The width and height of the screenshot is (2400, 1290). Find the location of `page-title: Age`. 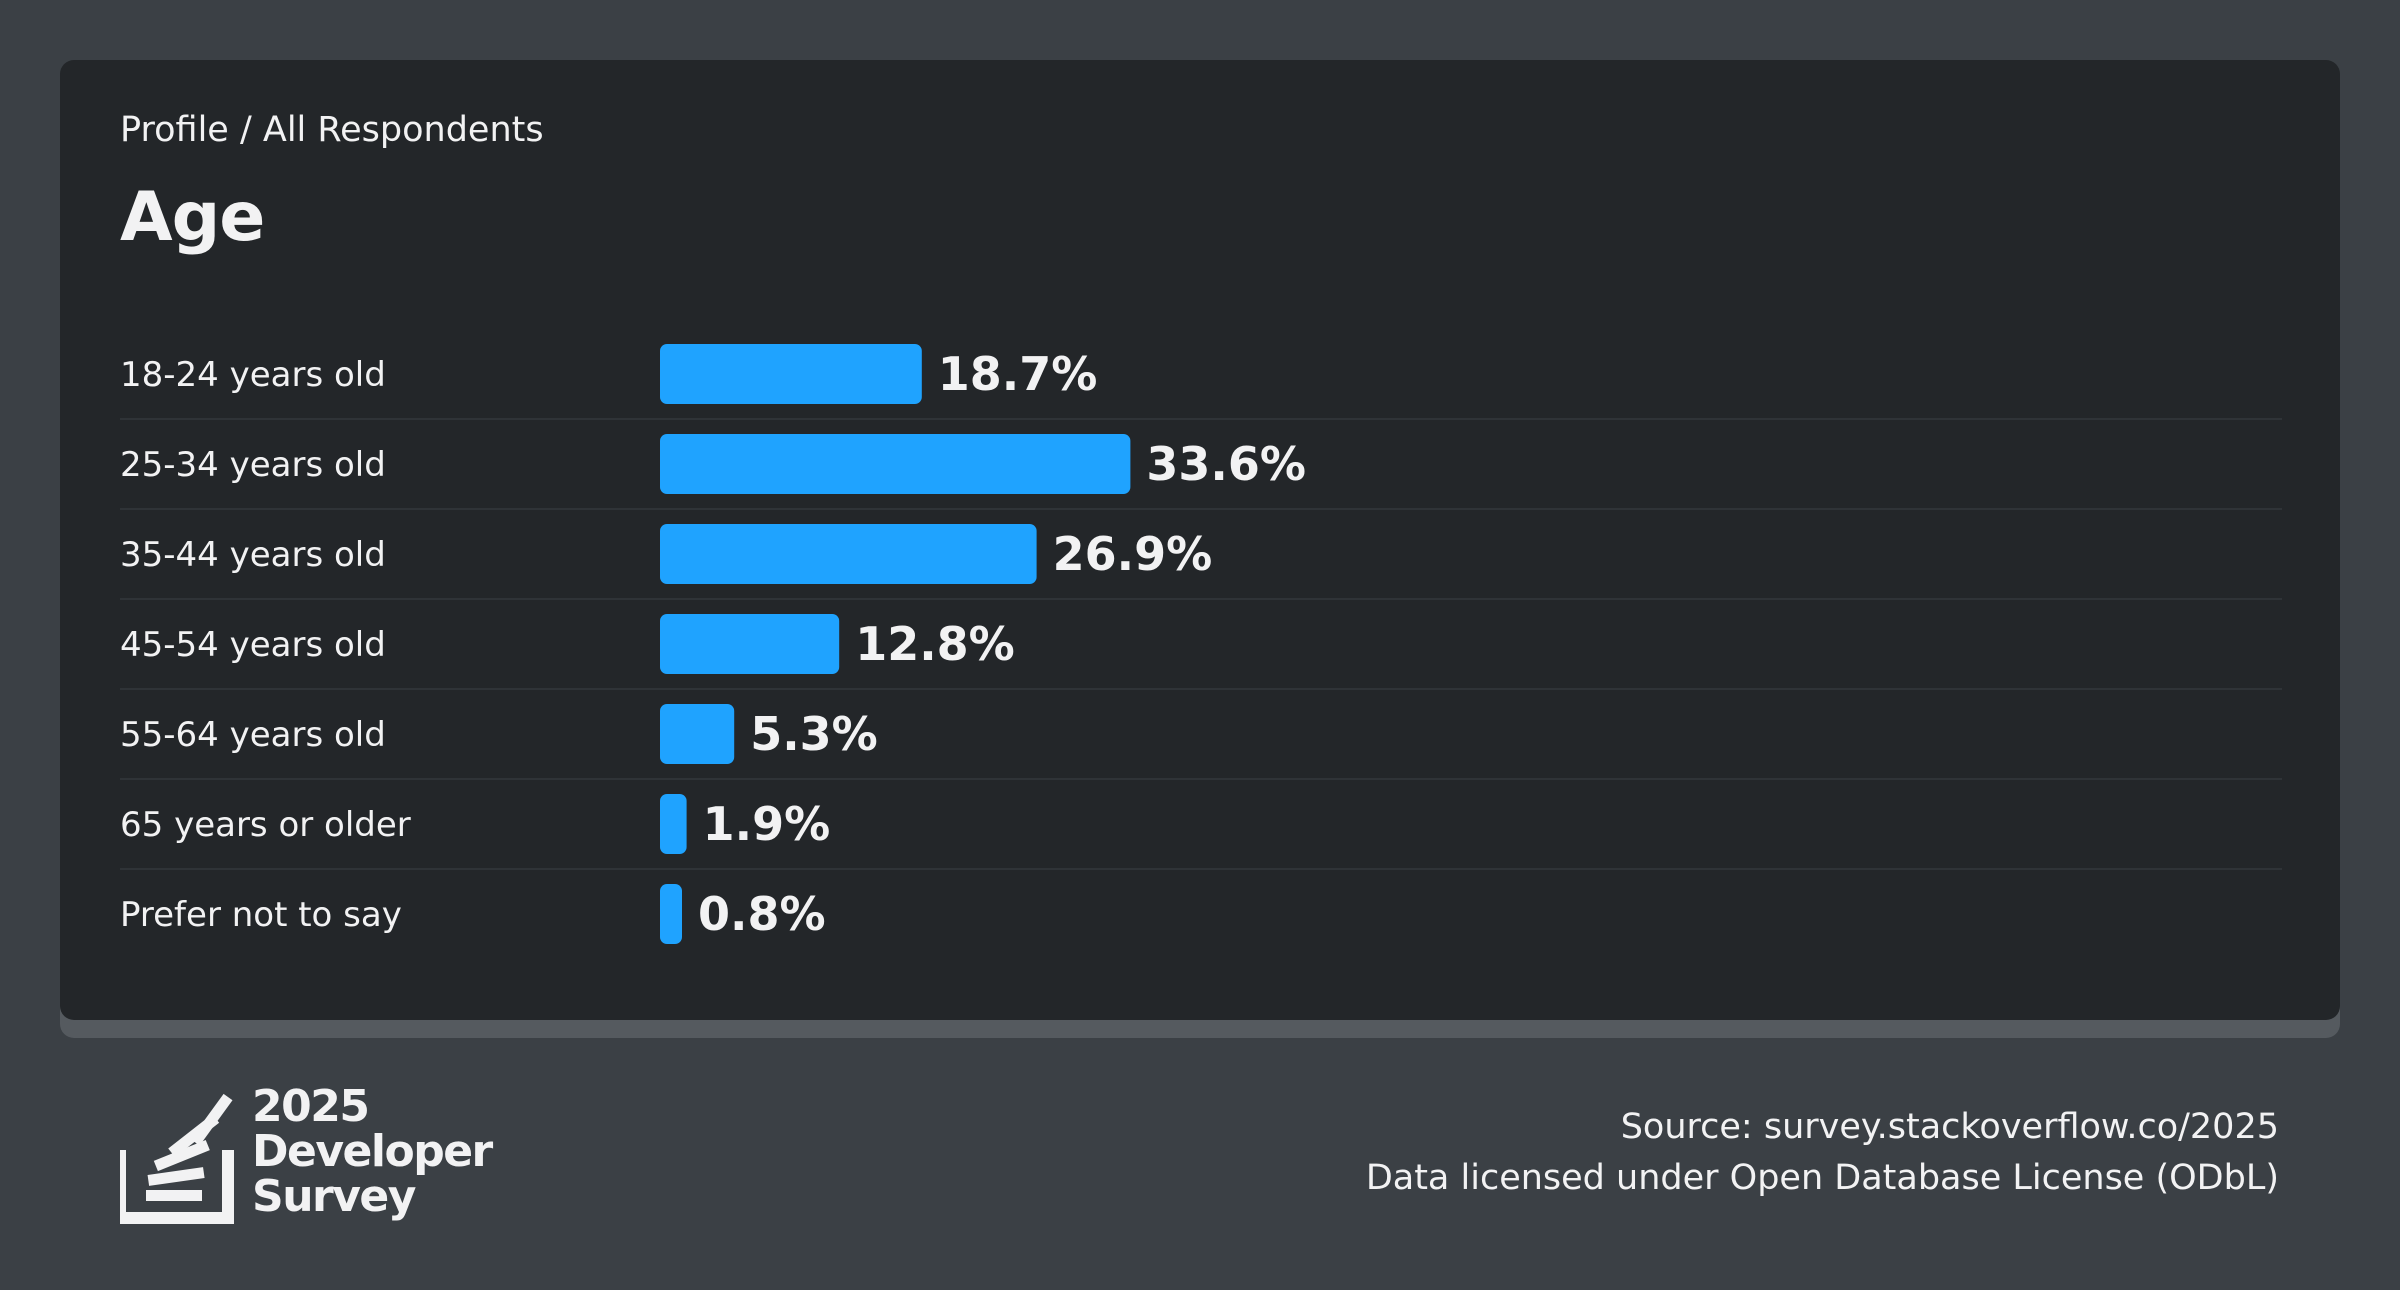

page-title: Age is located at coordinates (192, 217).